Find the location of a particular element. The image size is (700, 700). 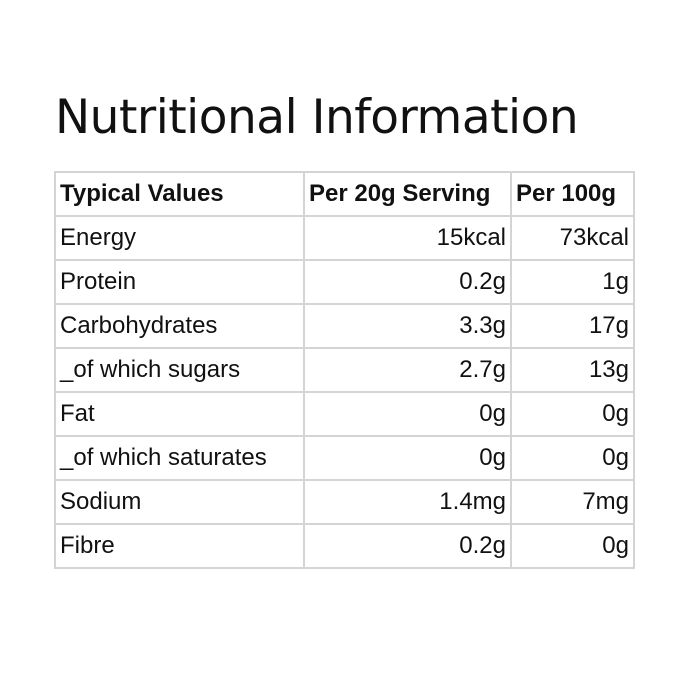

per-serving-value: 1.4mg is located at coordinates (407, 502).